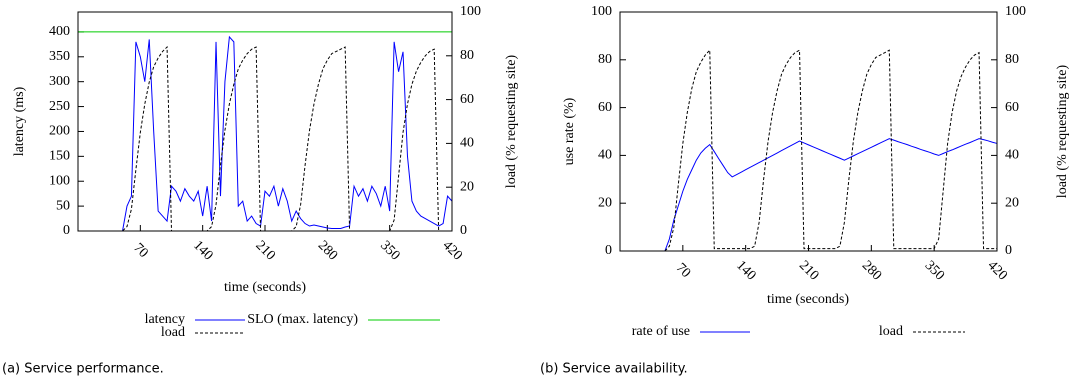 This screenshot has width=1073, height=380. Describe the element at coordinates (59, 131) in the screenshot. I see `y-tick-label: 200` at that location.